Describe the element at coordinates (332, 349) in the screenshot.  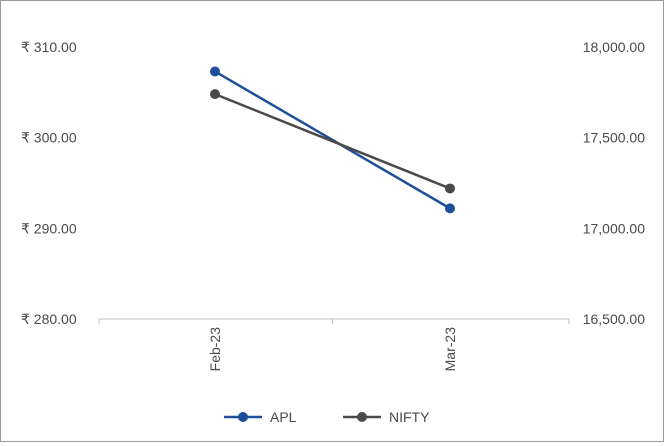
I see `x-axis-ticks: Feb-23 Mar-23` at that location.